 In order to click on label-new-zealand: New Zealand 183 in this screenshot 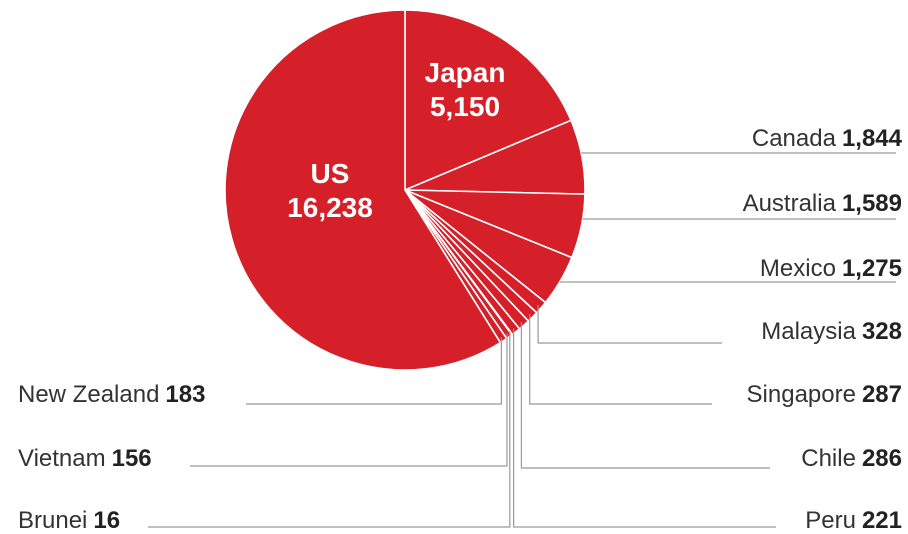, I will do `click(111, 394)`.